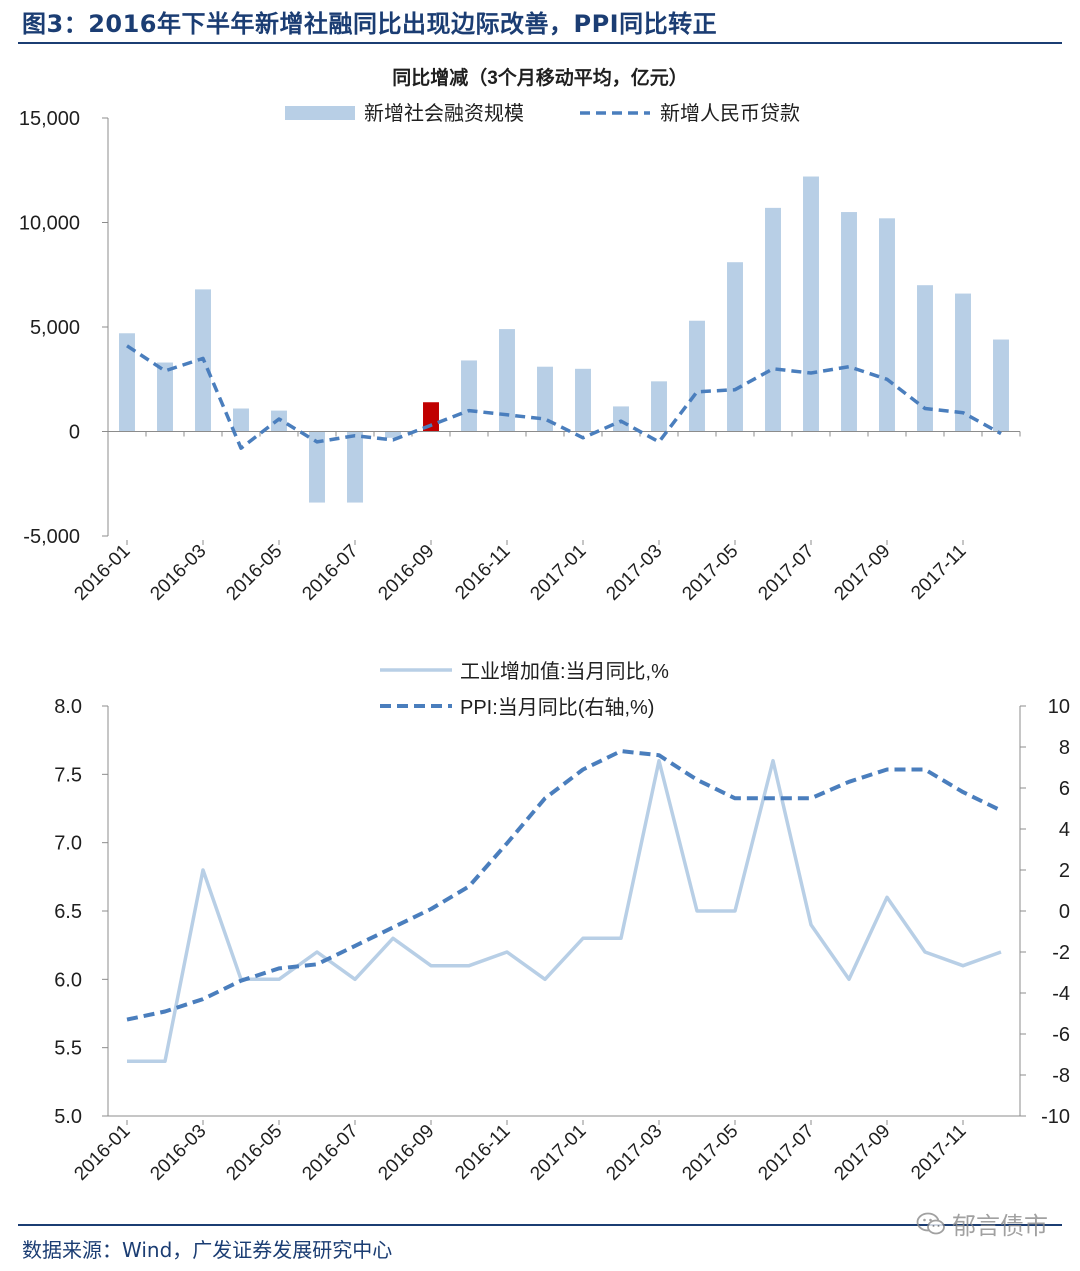  Describe the element at coordinates (1064, 748) in the screenshot. I see `y-tick-label-right: 8` at that location.